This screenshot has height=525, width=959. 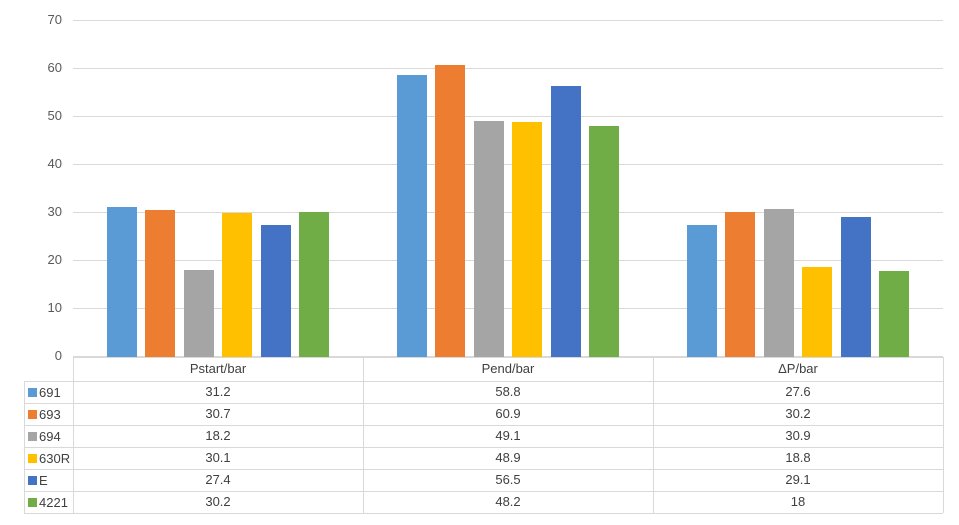 I want to click on bar-693-cat0, so click(x=160, y=283).